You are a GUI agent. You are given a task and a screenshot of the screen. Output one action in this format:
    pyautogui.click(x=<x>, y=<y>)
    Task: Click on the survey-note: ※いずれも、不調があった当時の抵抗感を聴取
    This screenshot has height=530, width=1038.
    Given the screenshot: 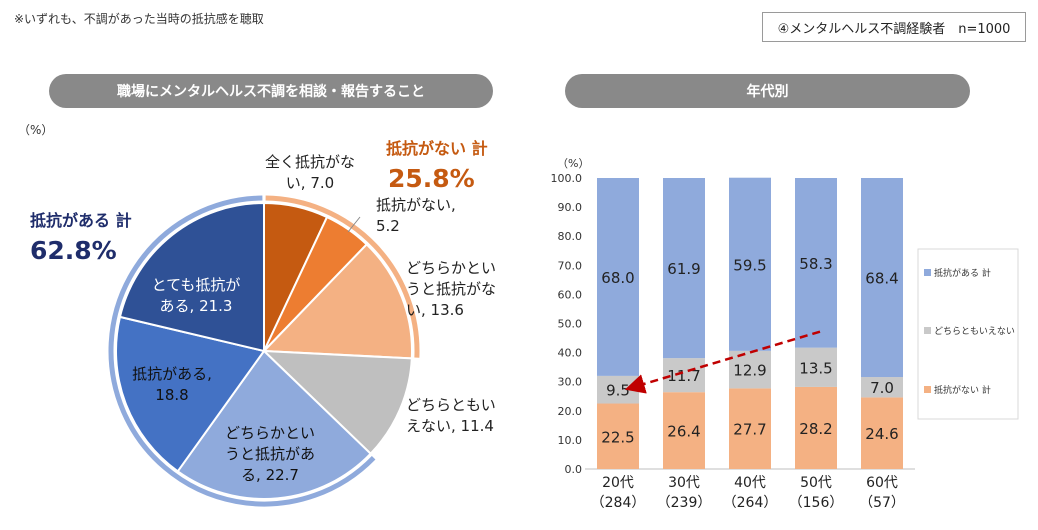 What is the action you would take?
    pyautogui.click(x=139, y=19)
    